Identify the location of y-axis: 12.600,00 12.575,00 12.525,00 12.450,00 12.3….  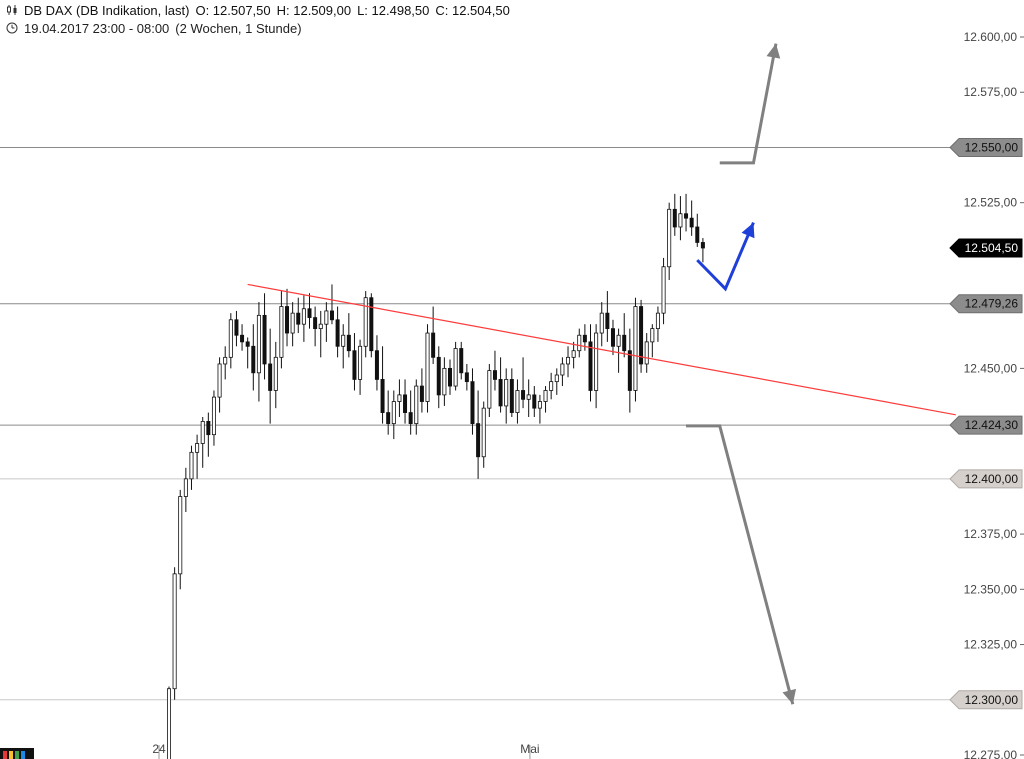
(986, 394).